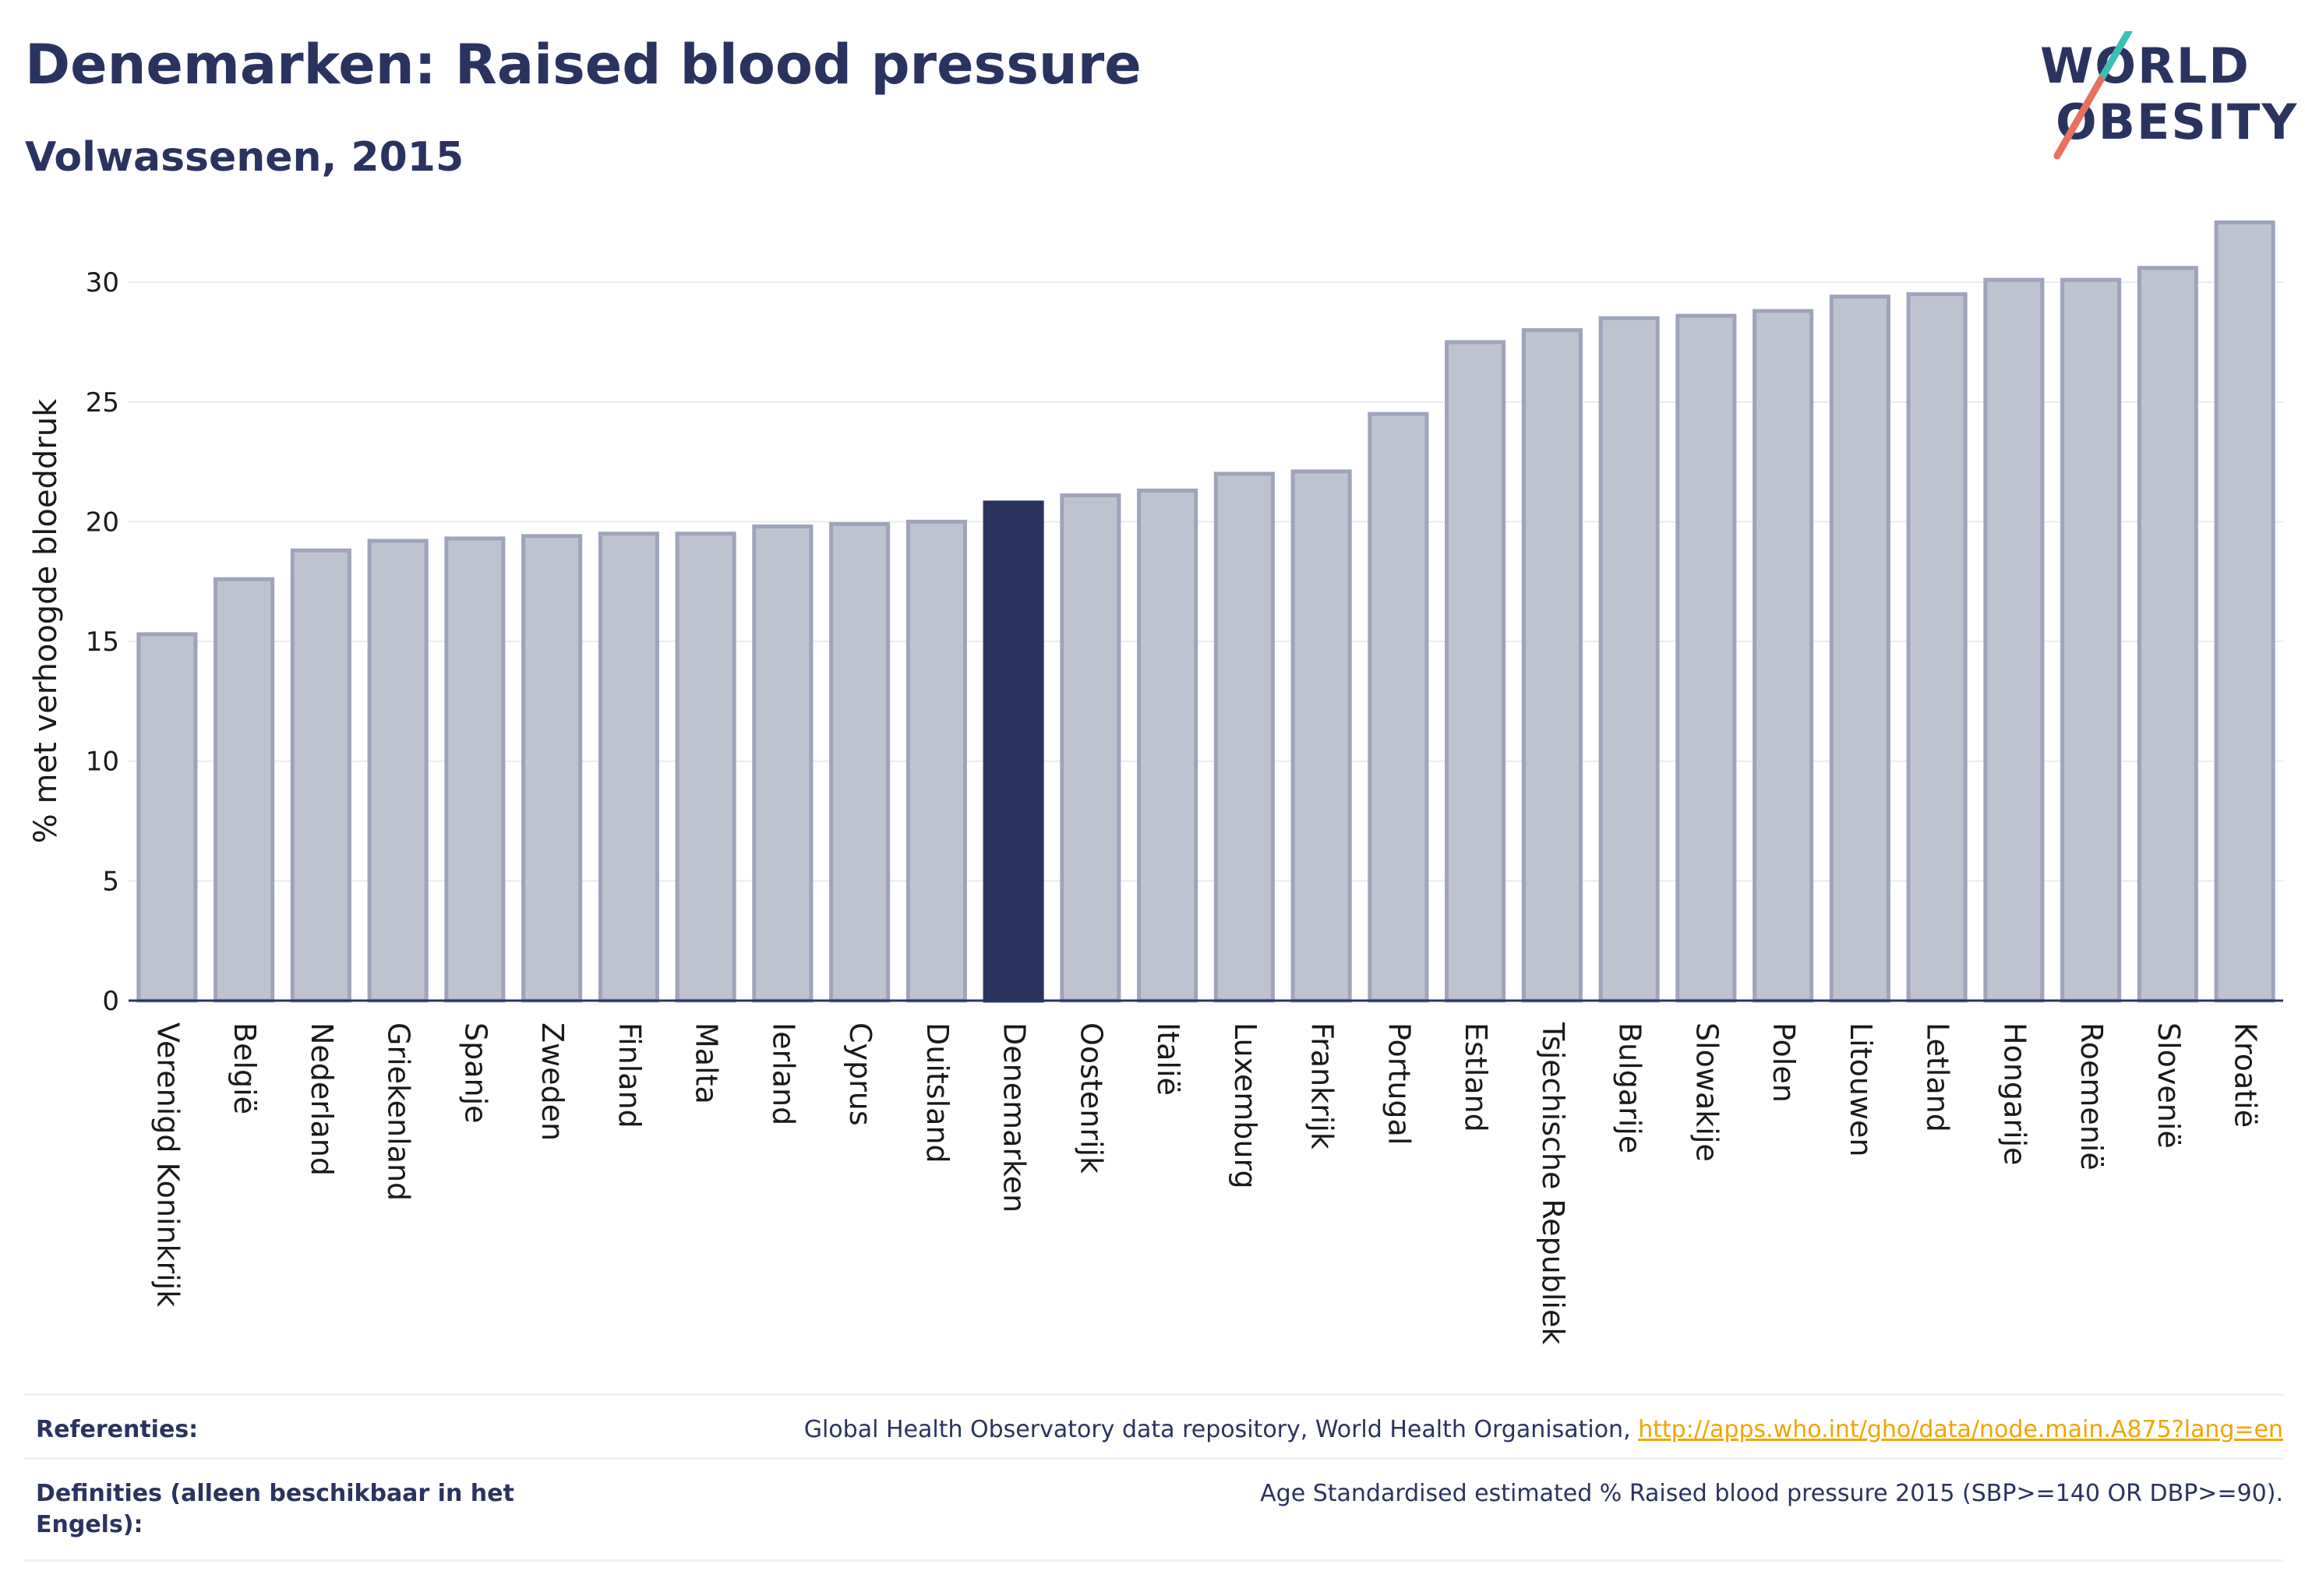 The image size is (2305, 1596). What do you see at coordinates (399, 1111) in the screenshot?
I see `x-tick-label: Griekenland` at bounding box center [399, 1111].